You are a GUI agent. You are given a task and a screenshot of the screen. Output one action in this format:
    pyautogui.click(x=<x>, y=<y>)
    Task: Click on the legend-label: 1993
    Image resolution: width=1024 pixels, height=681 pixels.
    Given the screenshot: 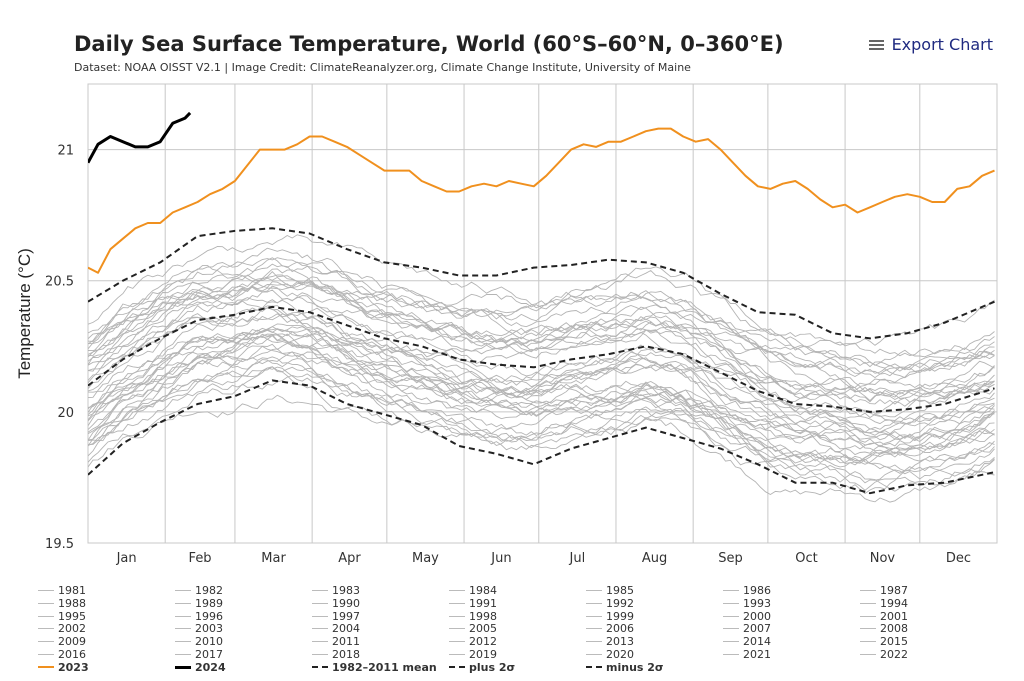 What is the action you would take?
    pyautogui.click(x=757, y=603)
    